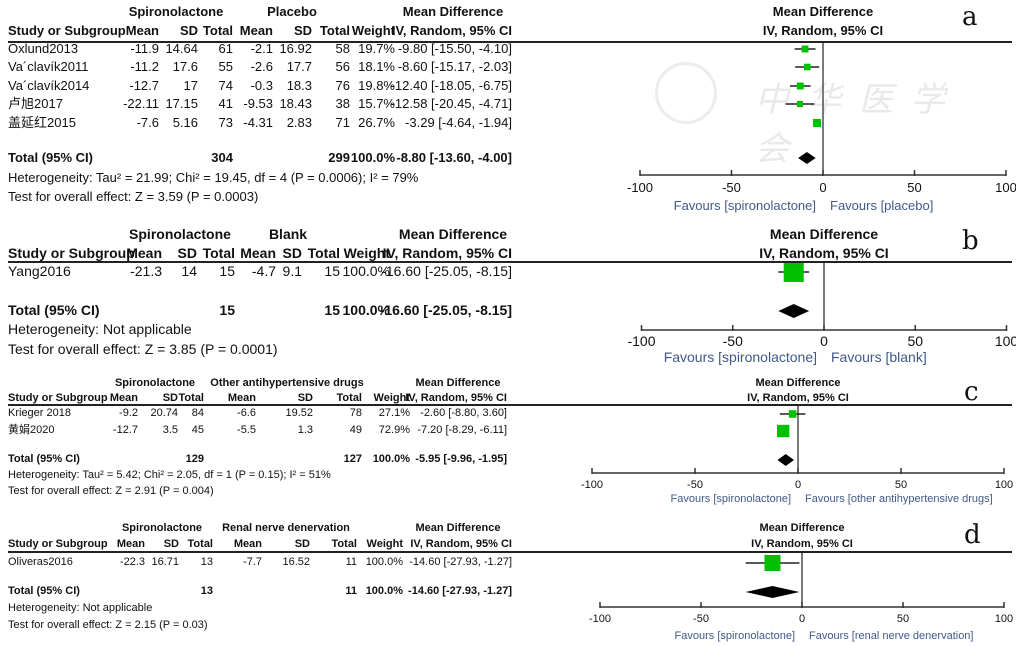 Image resolution: width=1016 pixels, height=646 pixels. What do you see at coordinates (891, 635) in the screenshot?
I see `favours-right-label: Favours [renal nerve denervation]` at bounding box center [891, 635].